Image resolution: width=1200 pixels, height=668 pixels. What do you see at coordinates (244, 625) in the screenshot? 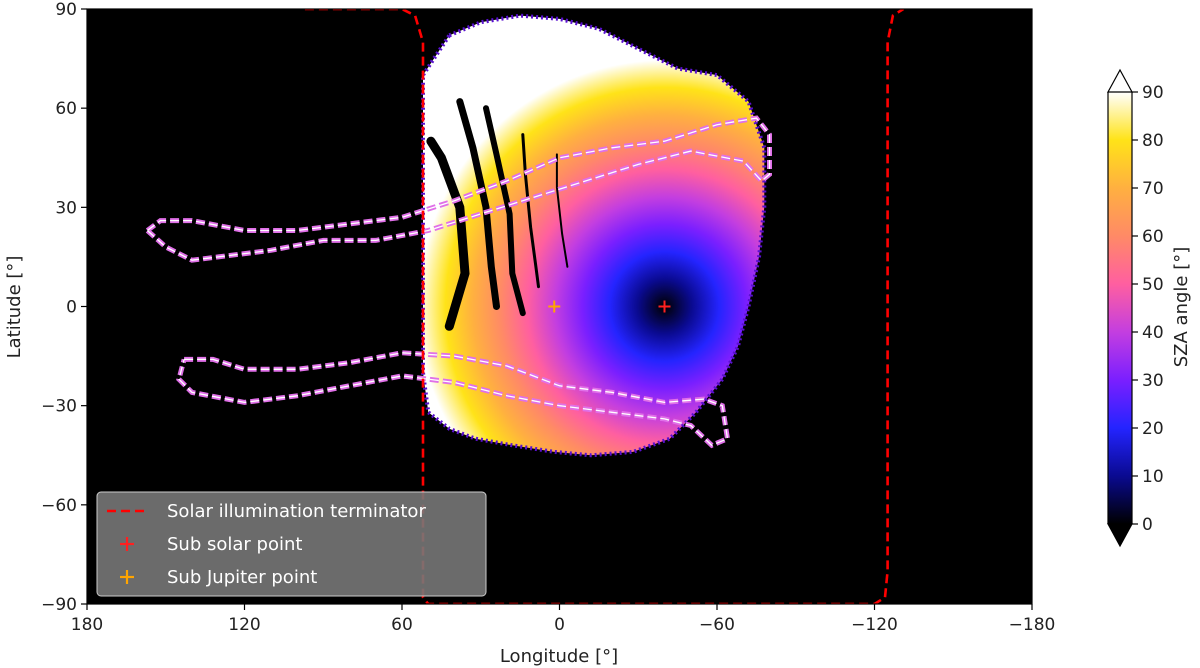
I see `x-tick-label: 120` at bounding box center [244, 625].